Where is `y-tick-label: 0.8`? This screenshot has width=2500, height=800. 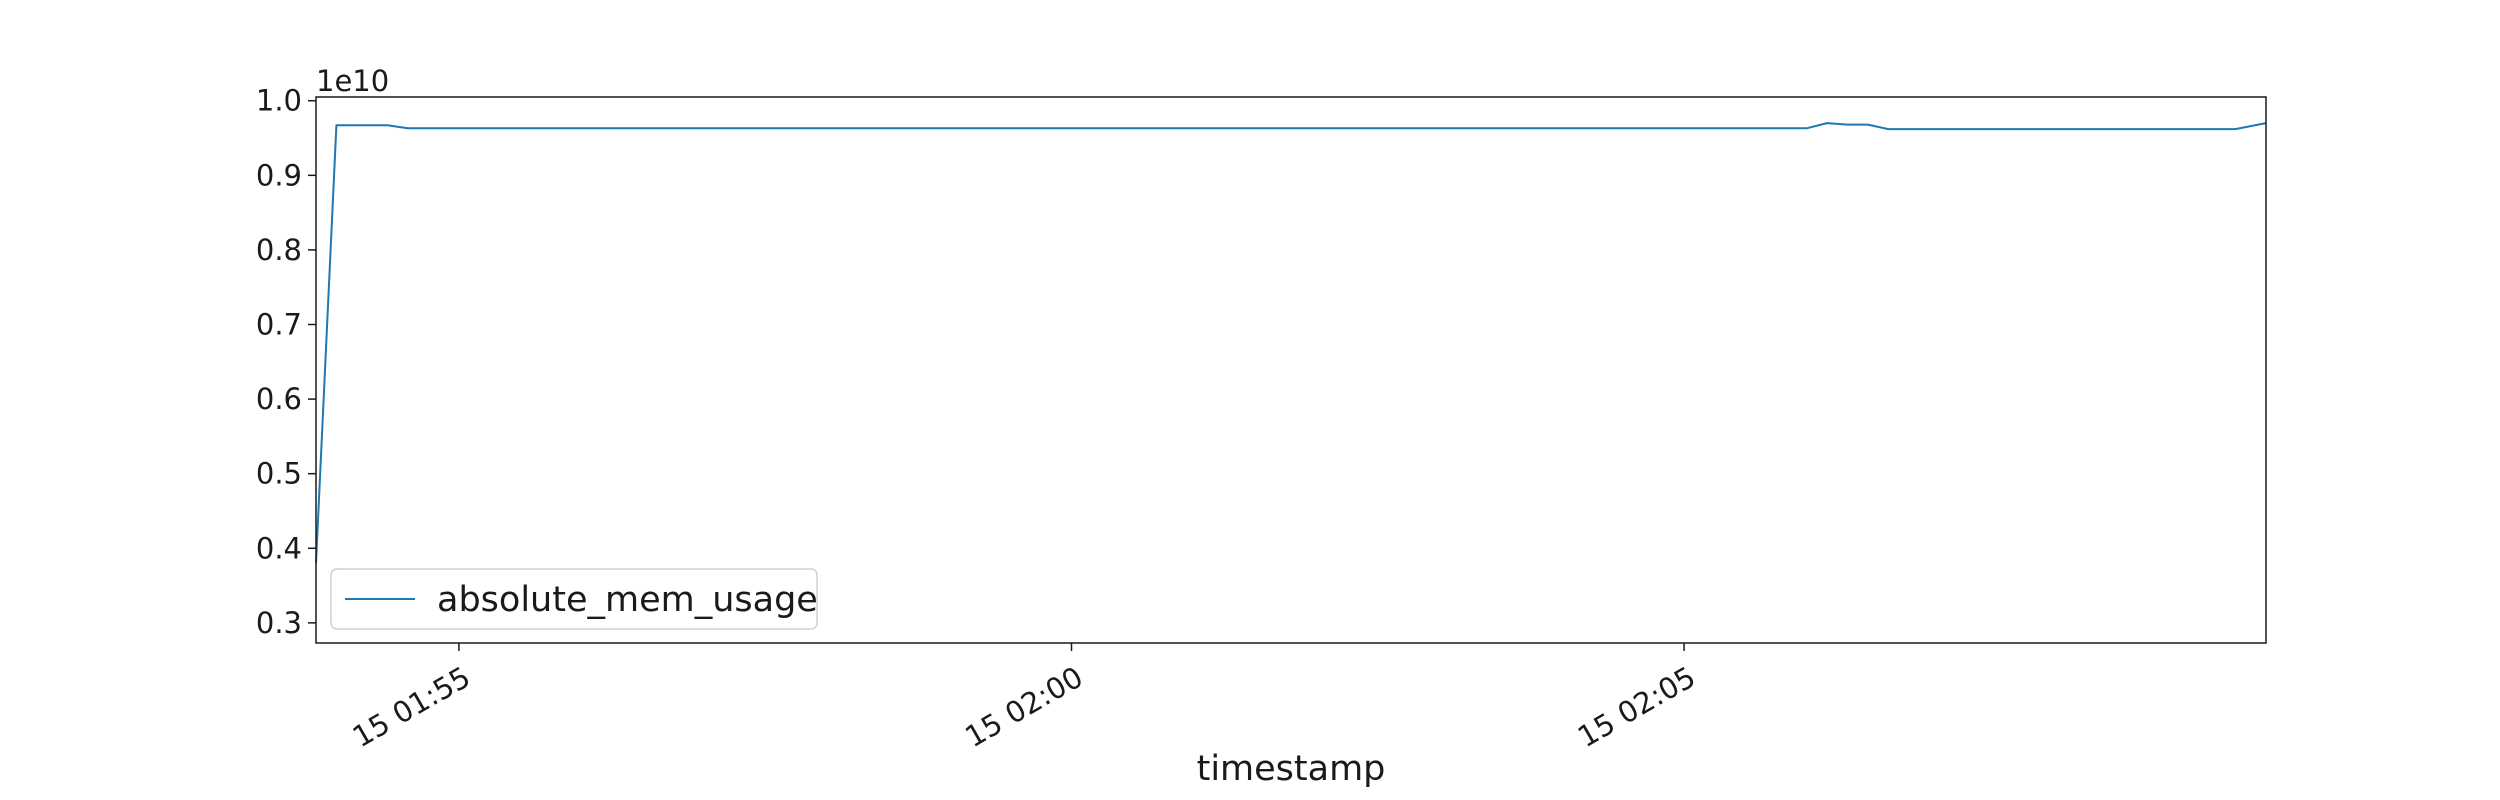 y-tick-label: 0.8 is located at coordinates (279, 250).